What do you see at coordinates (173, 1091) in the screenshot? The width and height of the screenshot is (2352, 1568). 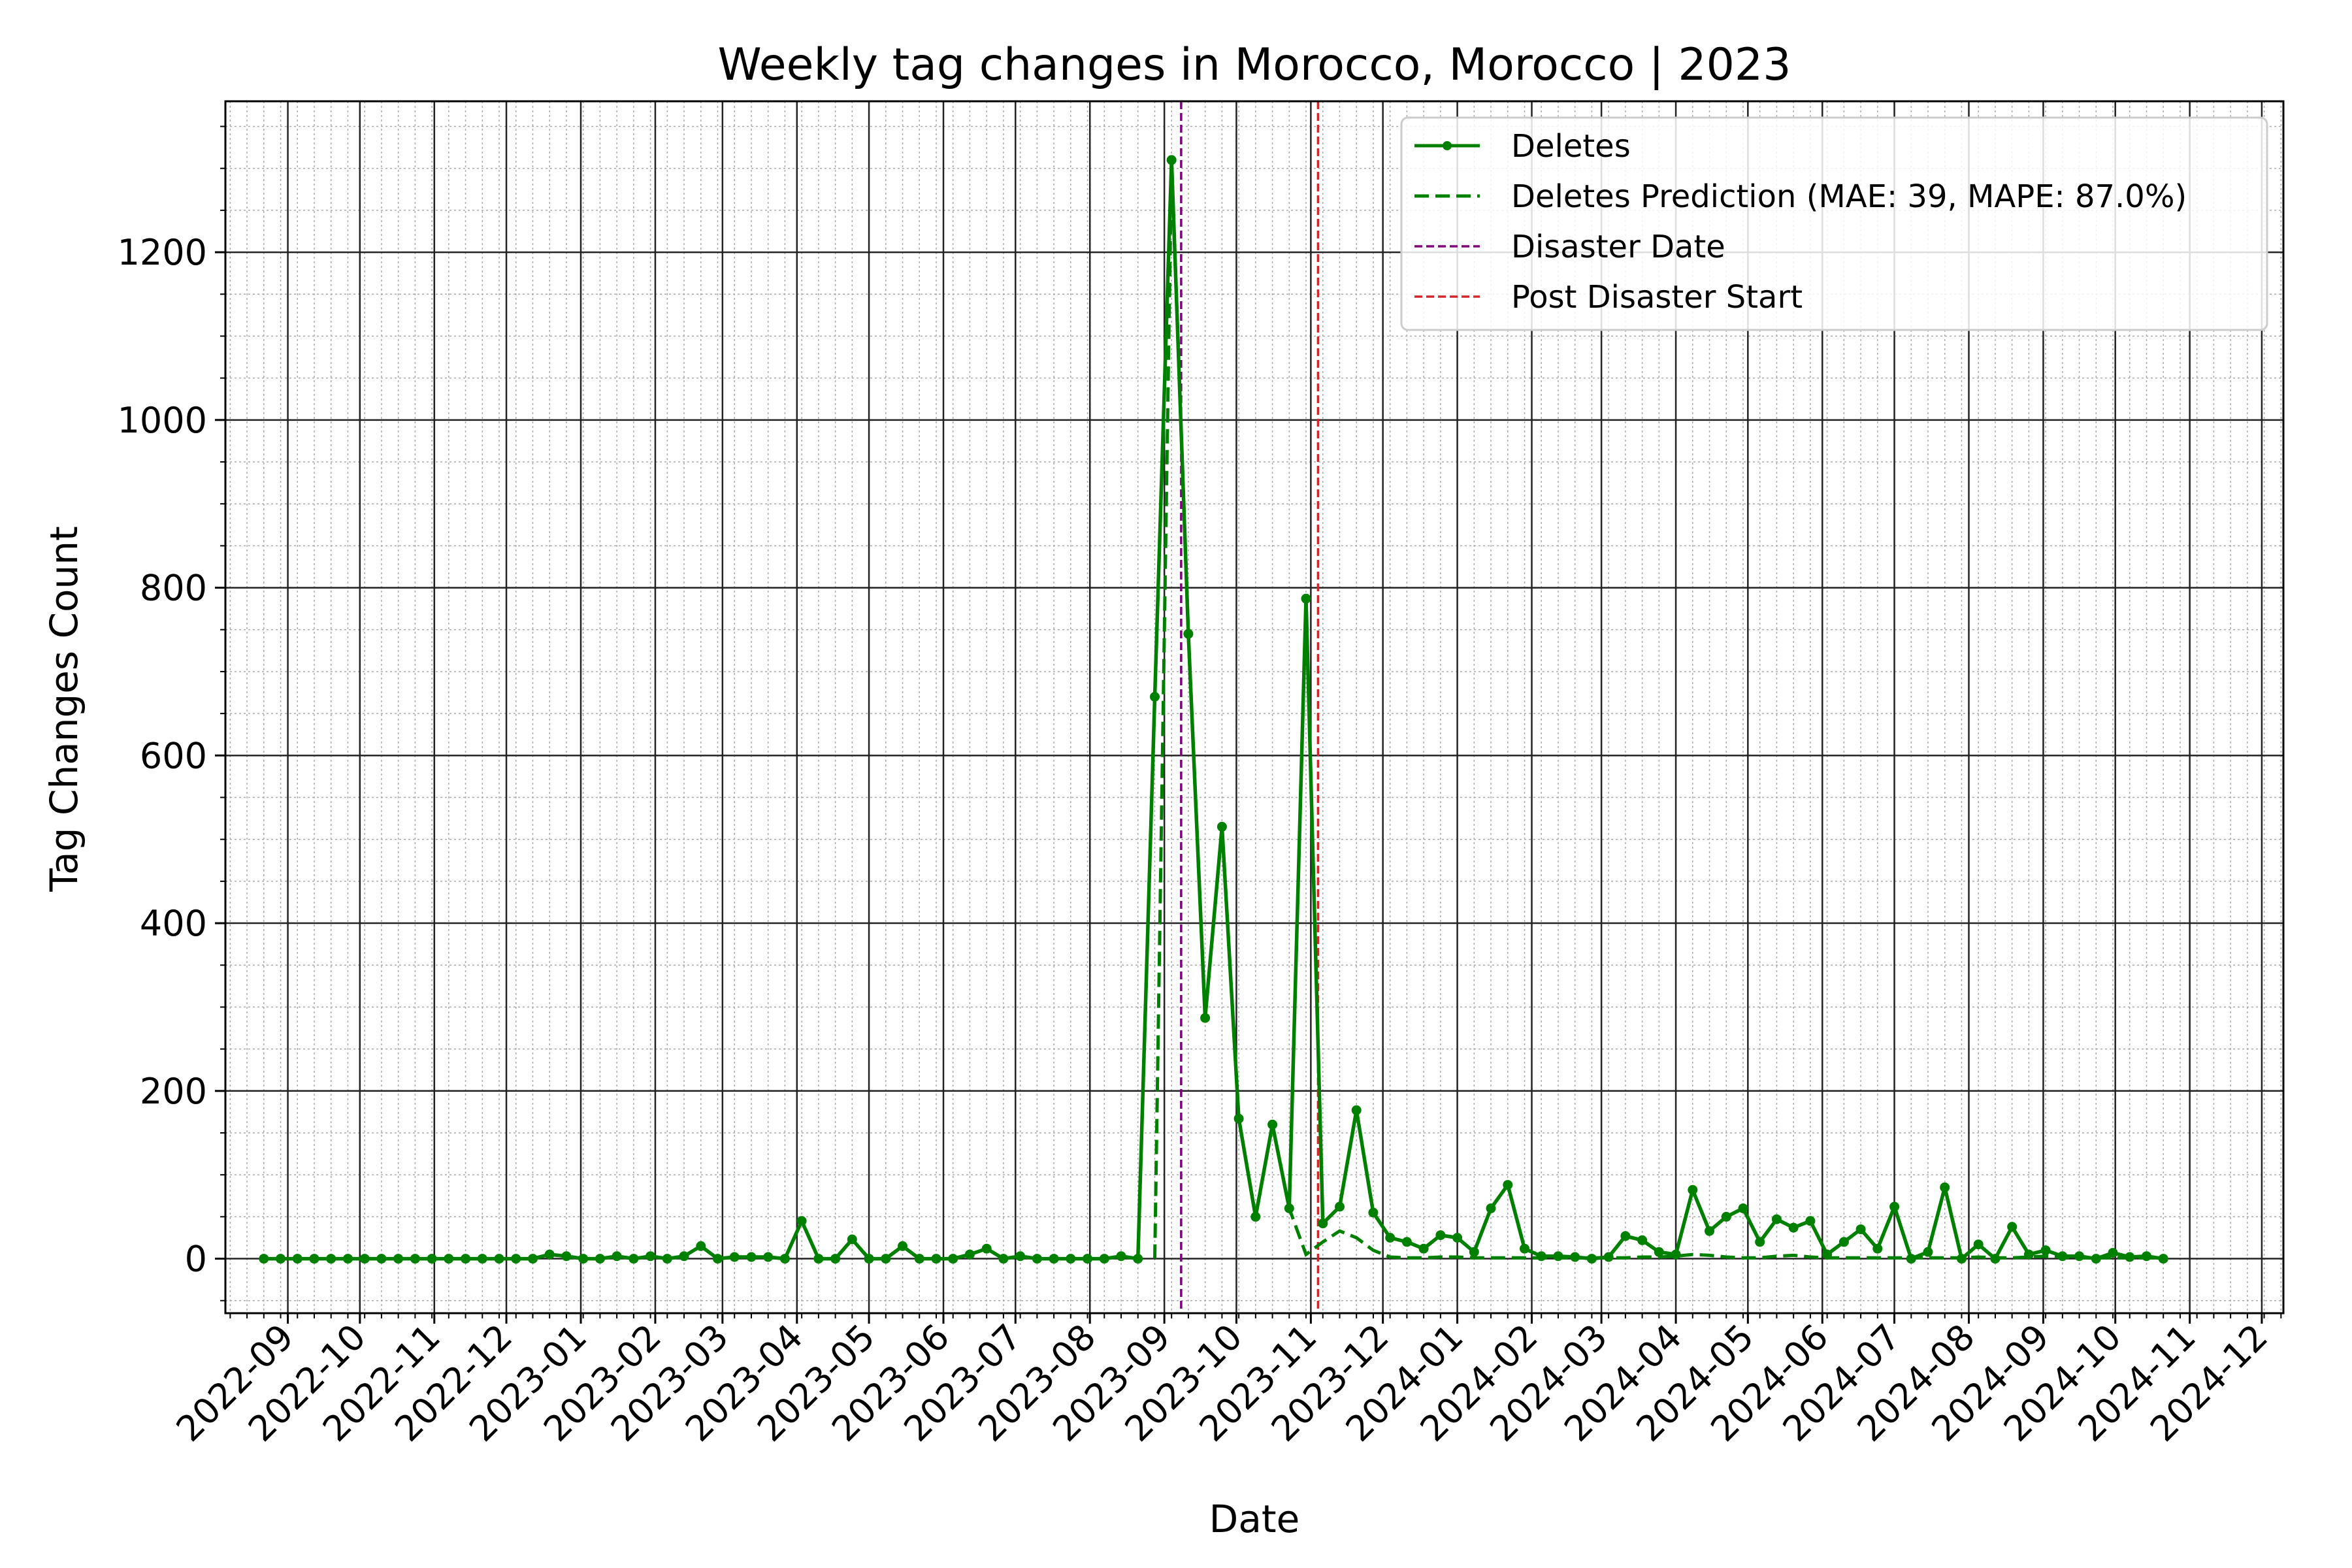 I see `y-tick-label: 200` at bounding box center [173, 1091].